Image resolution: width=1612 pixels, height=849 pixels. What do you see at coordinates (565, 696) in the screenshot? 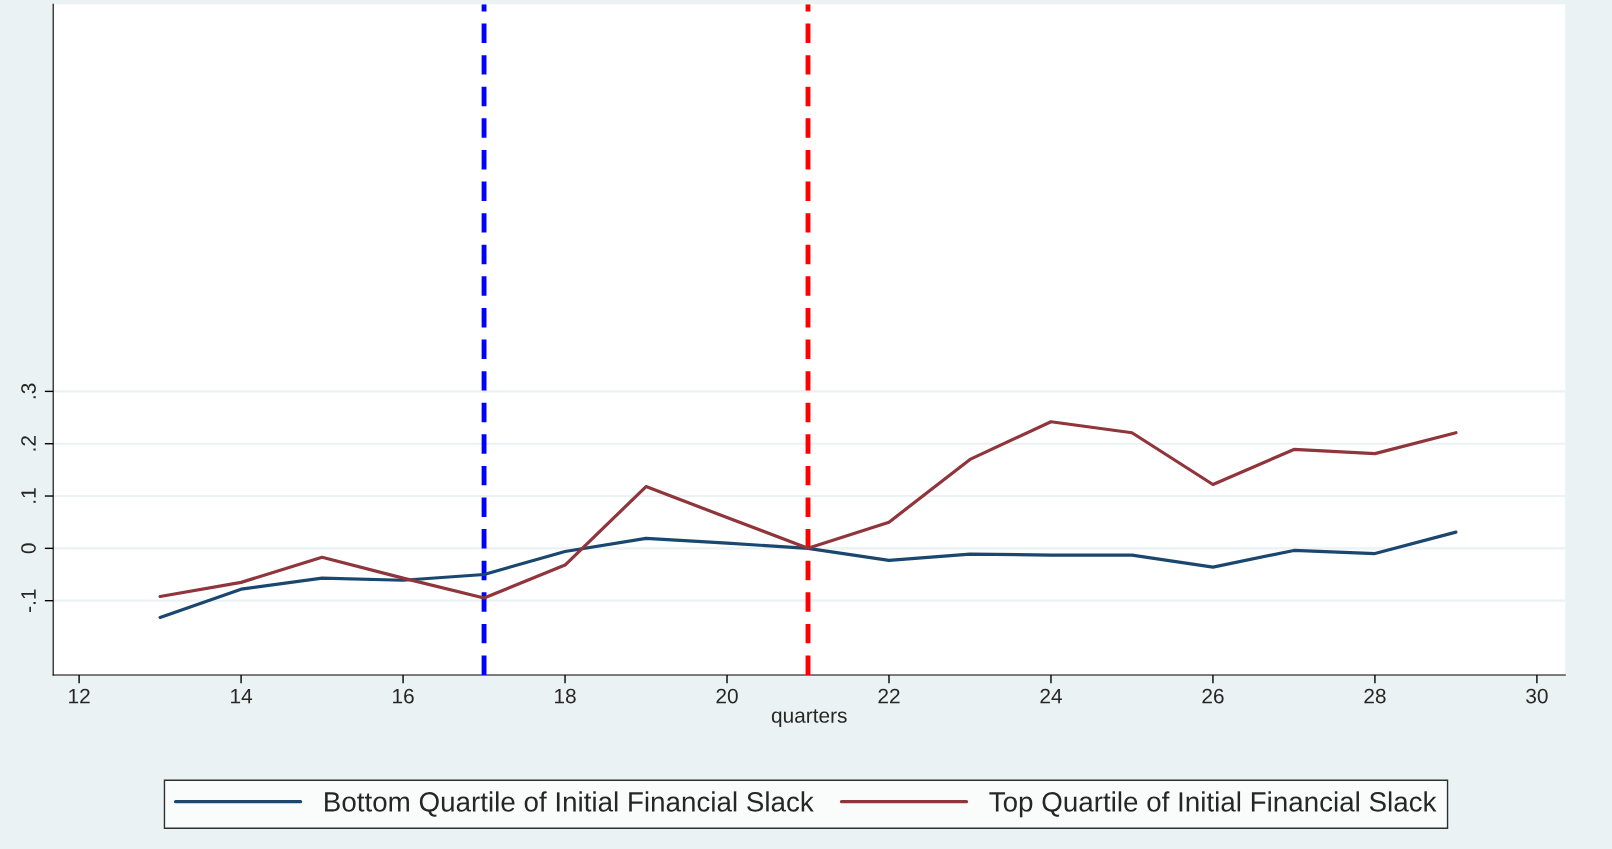
I see `x-tick-label: 18` at bounding box center [565, 696].